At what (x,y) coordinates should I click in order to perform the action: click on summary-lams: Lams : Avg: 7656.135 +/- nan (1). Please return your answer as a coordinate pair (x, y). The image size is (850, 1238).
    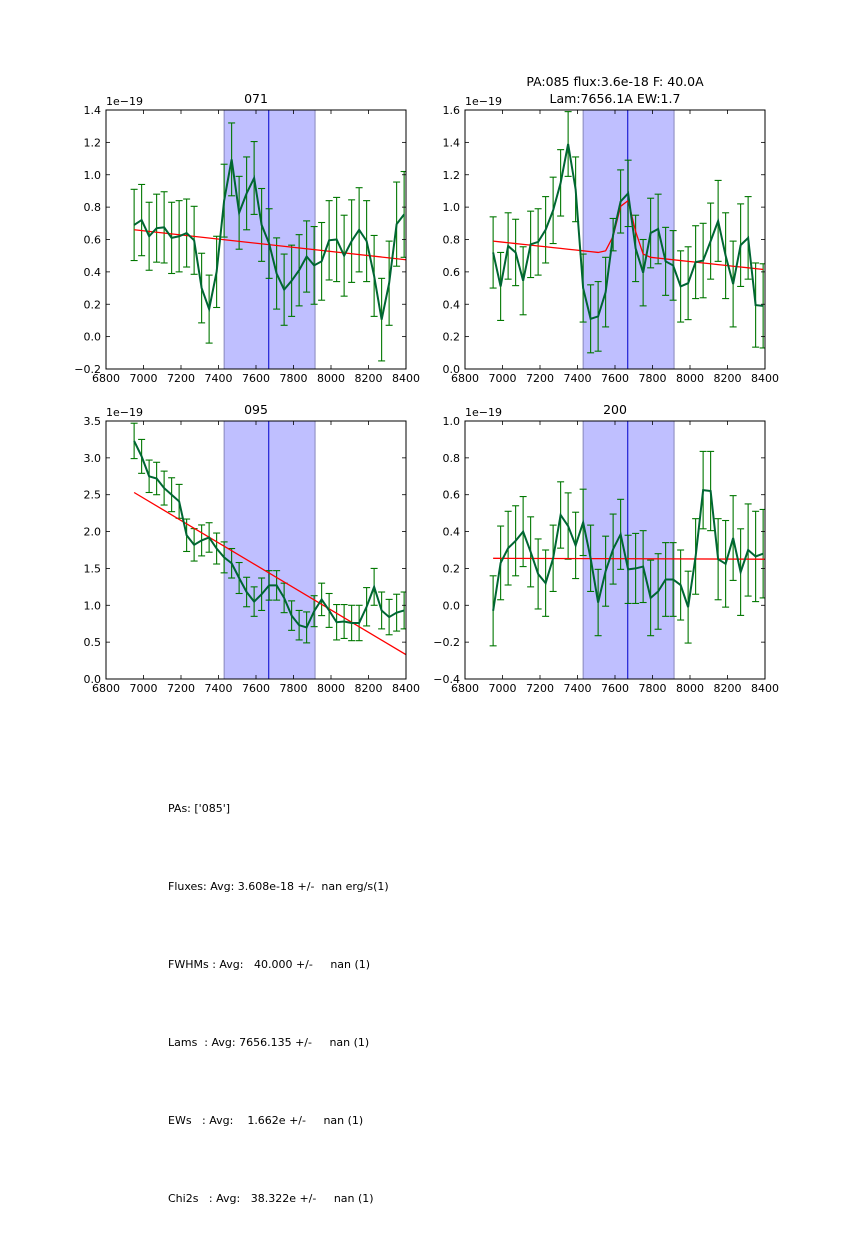
    Looking at the image, I should click on (278, 1043).